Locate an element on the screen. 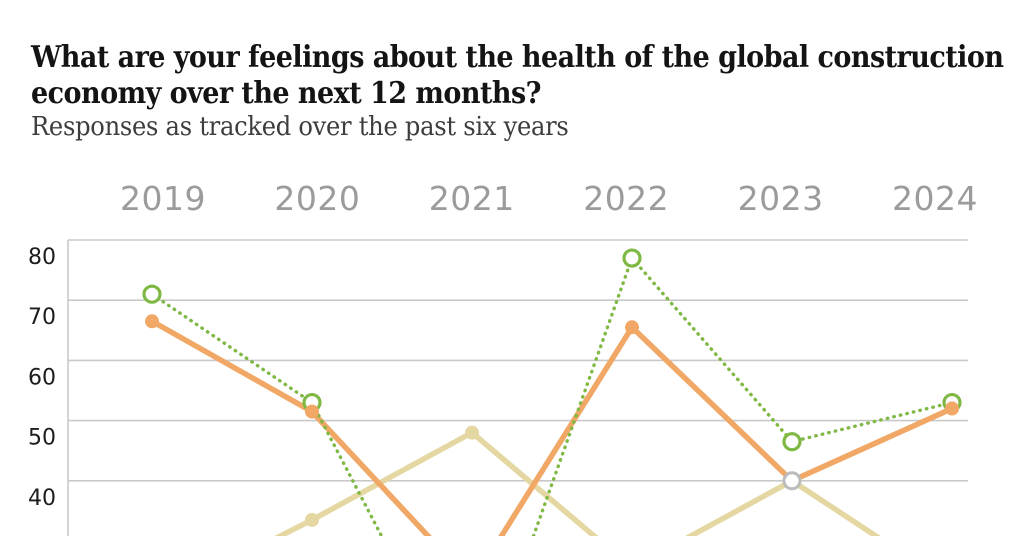  series-yellow-line is located at coordinates (577, 482).